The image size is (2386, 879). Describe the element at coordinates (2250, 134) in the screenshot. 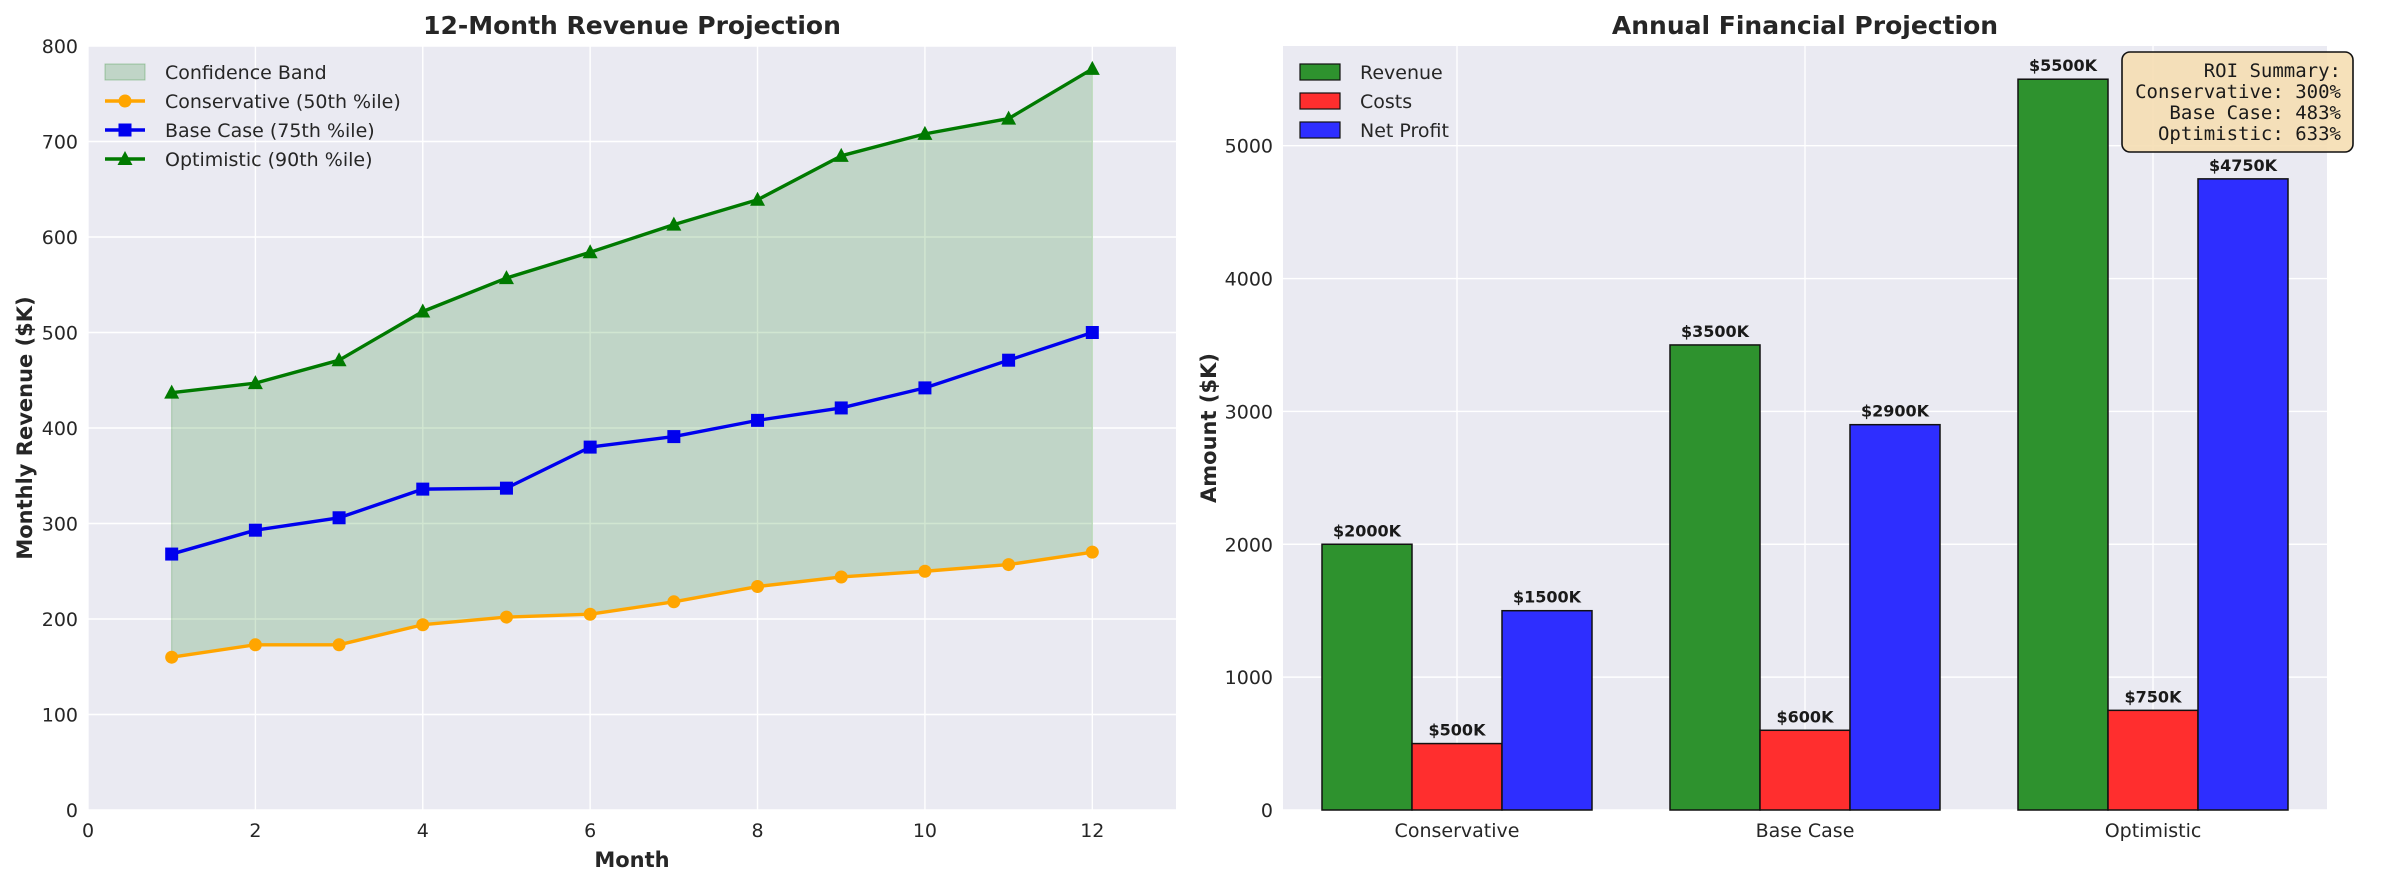

I see `roi-summary-line: Optimistic: 633%` at that location.